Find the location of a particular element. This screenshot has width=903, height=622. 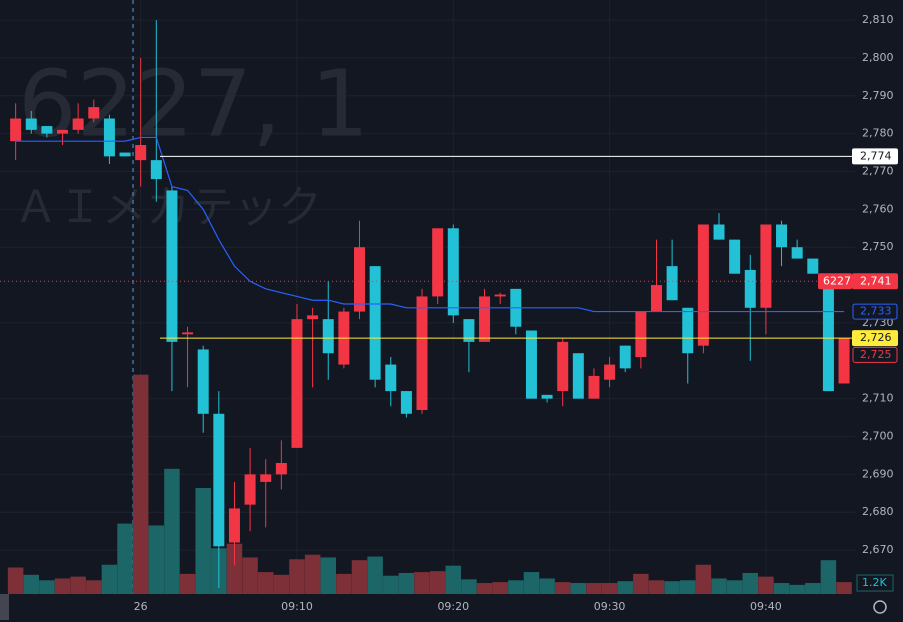

price-badge-label: 2,726 is located at coordinates (876, 337).